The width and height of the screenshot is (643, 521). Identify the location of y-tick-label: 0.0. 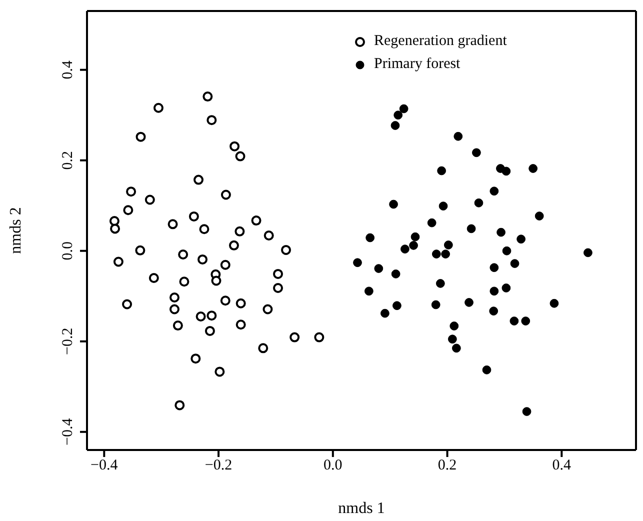
(68, 250).